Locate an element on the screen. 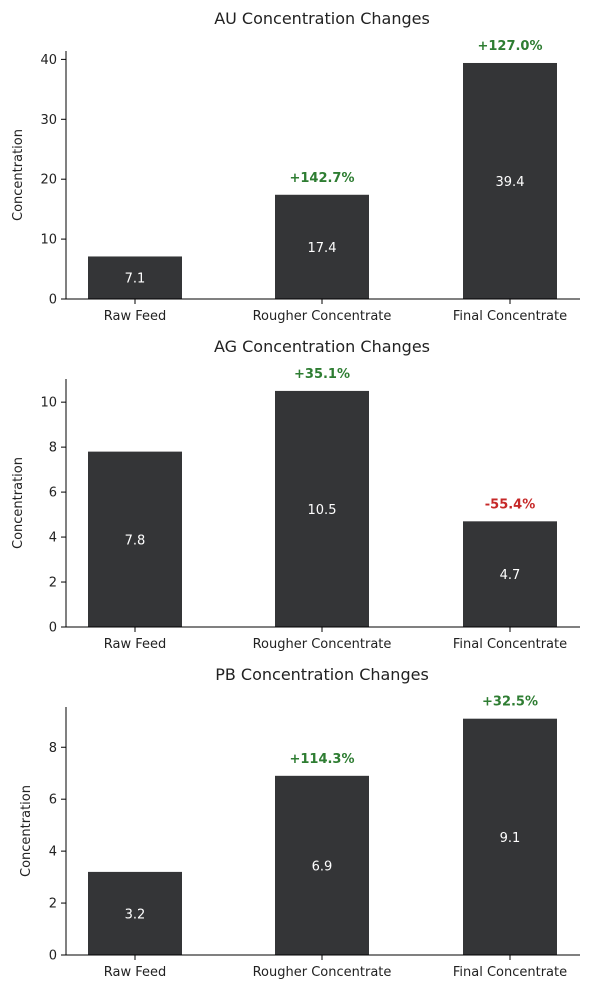 The image size is (590, 989). bar-value-label: 17.4 is located at coordinates (322, 248).